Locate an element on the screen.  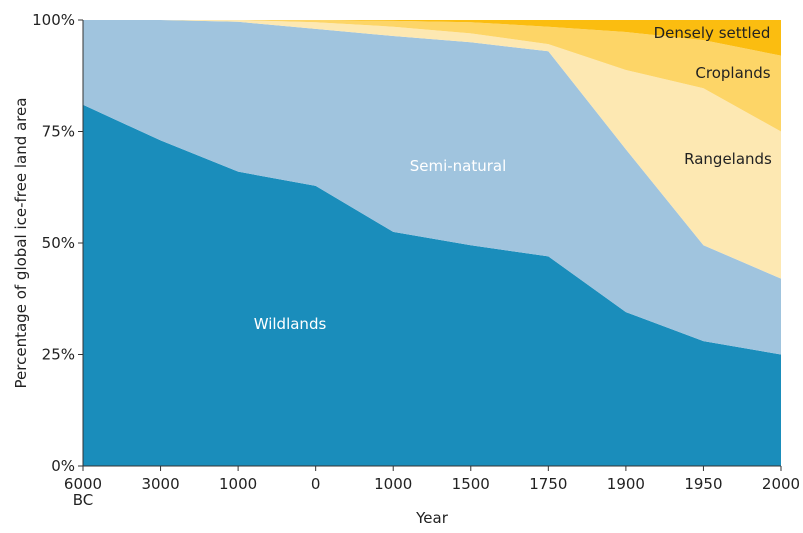
y-tick-label: 25% is located at coordinates (58, 355).